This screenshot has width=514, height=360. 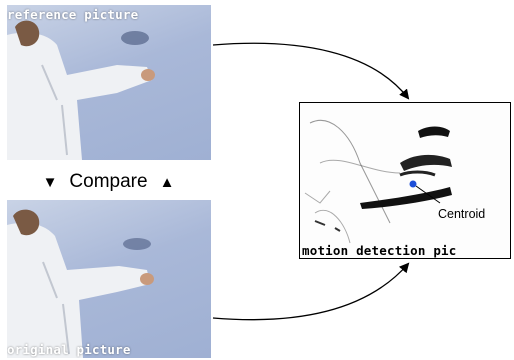 What do you see at coordinates (73, 14) in the screenshot?
I see `reference-picture-caption: reference picture` at bounding box center [73, 14].